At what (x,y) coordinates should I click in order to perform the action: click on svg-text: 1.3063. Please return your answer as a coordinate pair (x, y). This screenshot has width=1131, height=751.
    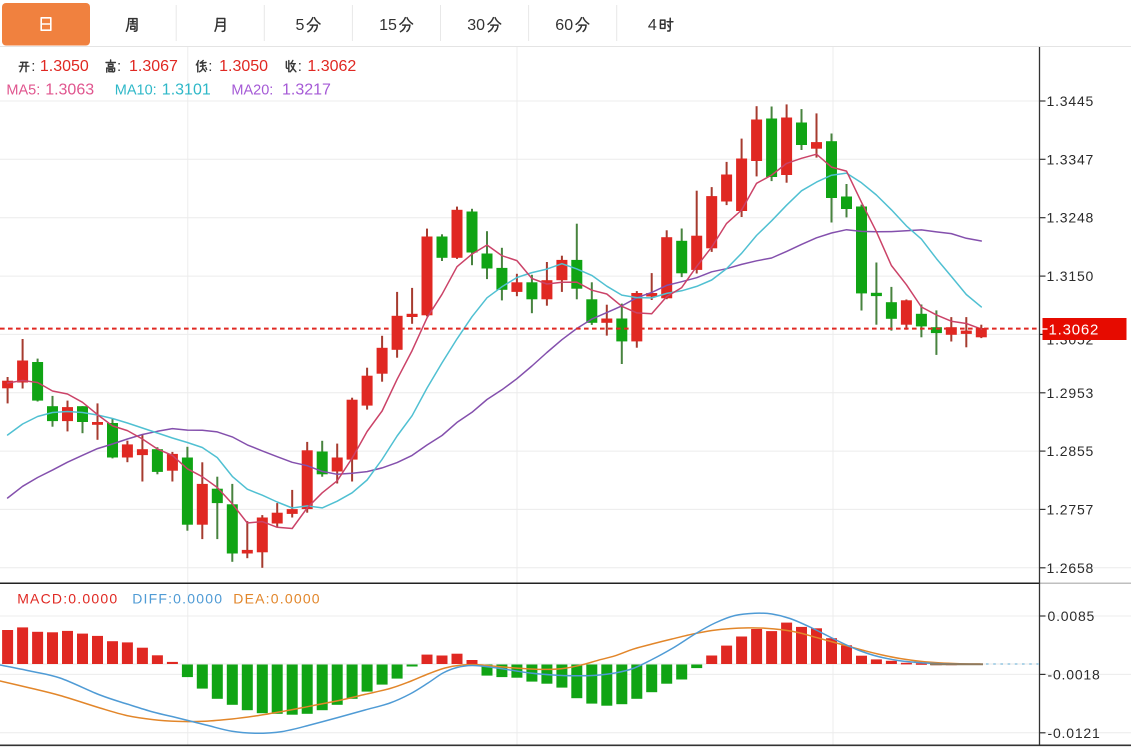
    Looking at the image, I should click on (69, 90).